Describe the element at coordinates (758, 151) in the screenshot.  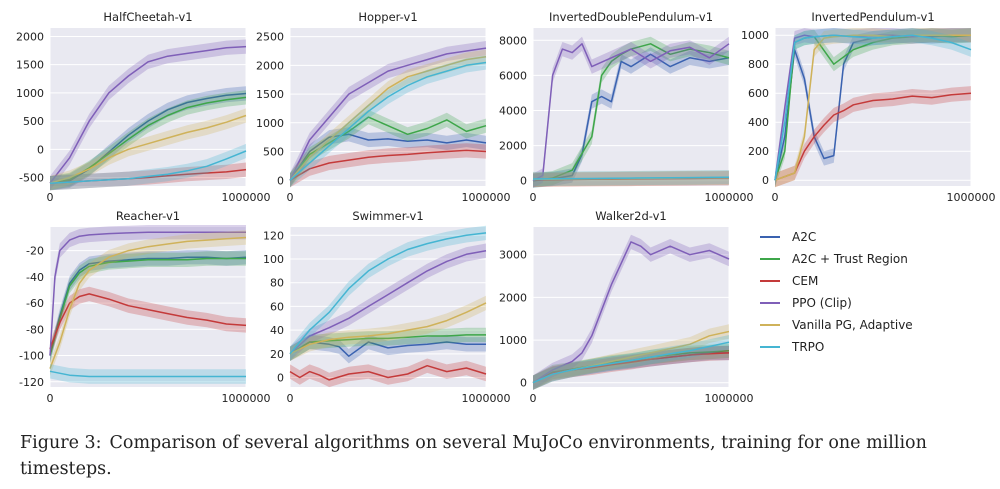
I see `panel-invertedpendulum-v1-y-tick-label: 200` at that location.